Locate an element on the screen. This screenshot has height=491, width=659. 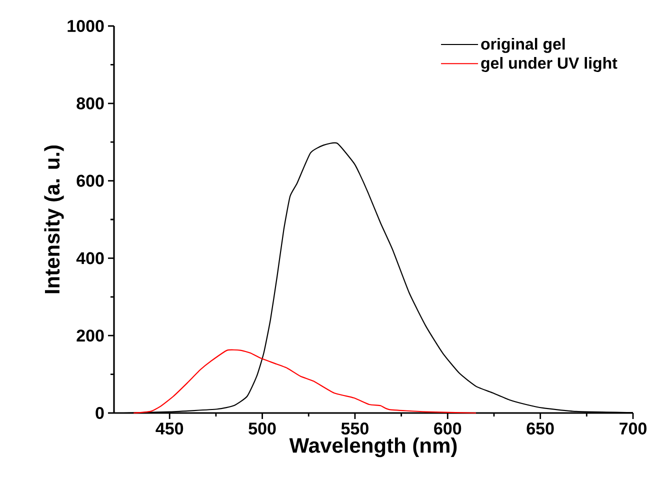
y-tick-label: 200 is located at coordinates (90, 336).